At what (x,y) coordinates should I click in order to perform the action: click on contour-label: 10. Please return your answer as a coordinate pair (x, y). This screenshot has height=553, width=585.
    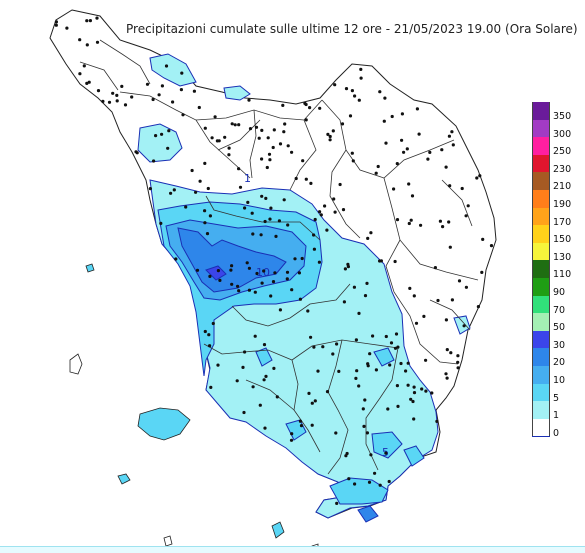
    Looking at the image, I should click on (263, 272).